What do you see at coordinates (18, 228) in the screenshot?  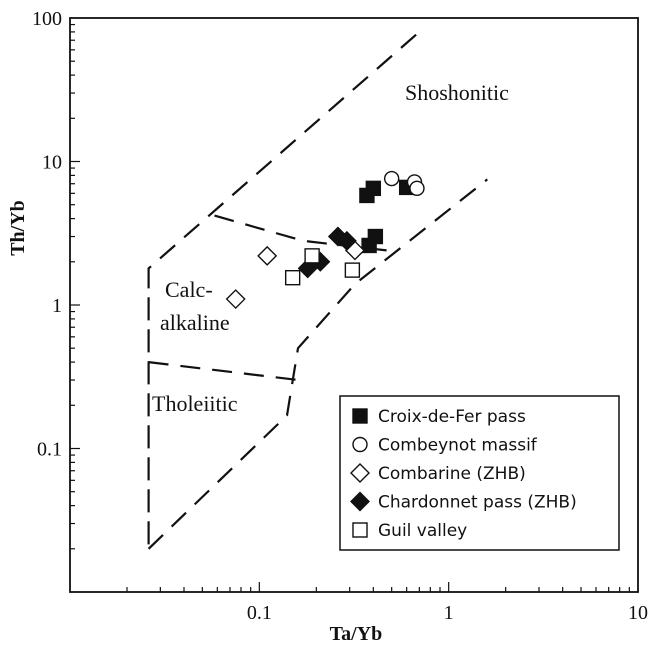 I see `y-axis-title: Th/Yb` at bounding box center [18, 228].